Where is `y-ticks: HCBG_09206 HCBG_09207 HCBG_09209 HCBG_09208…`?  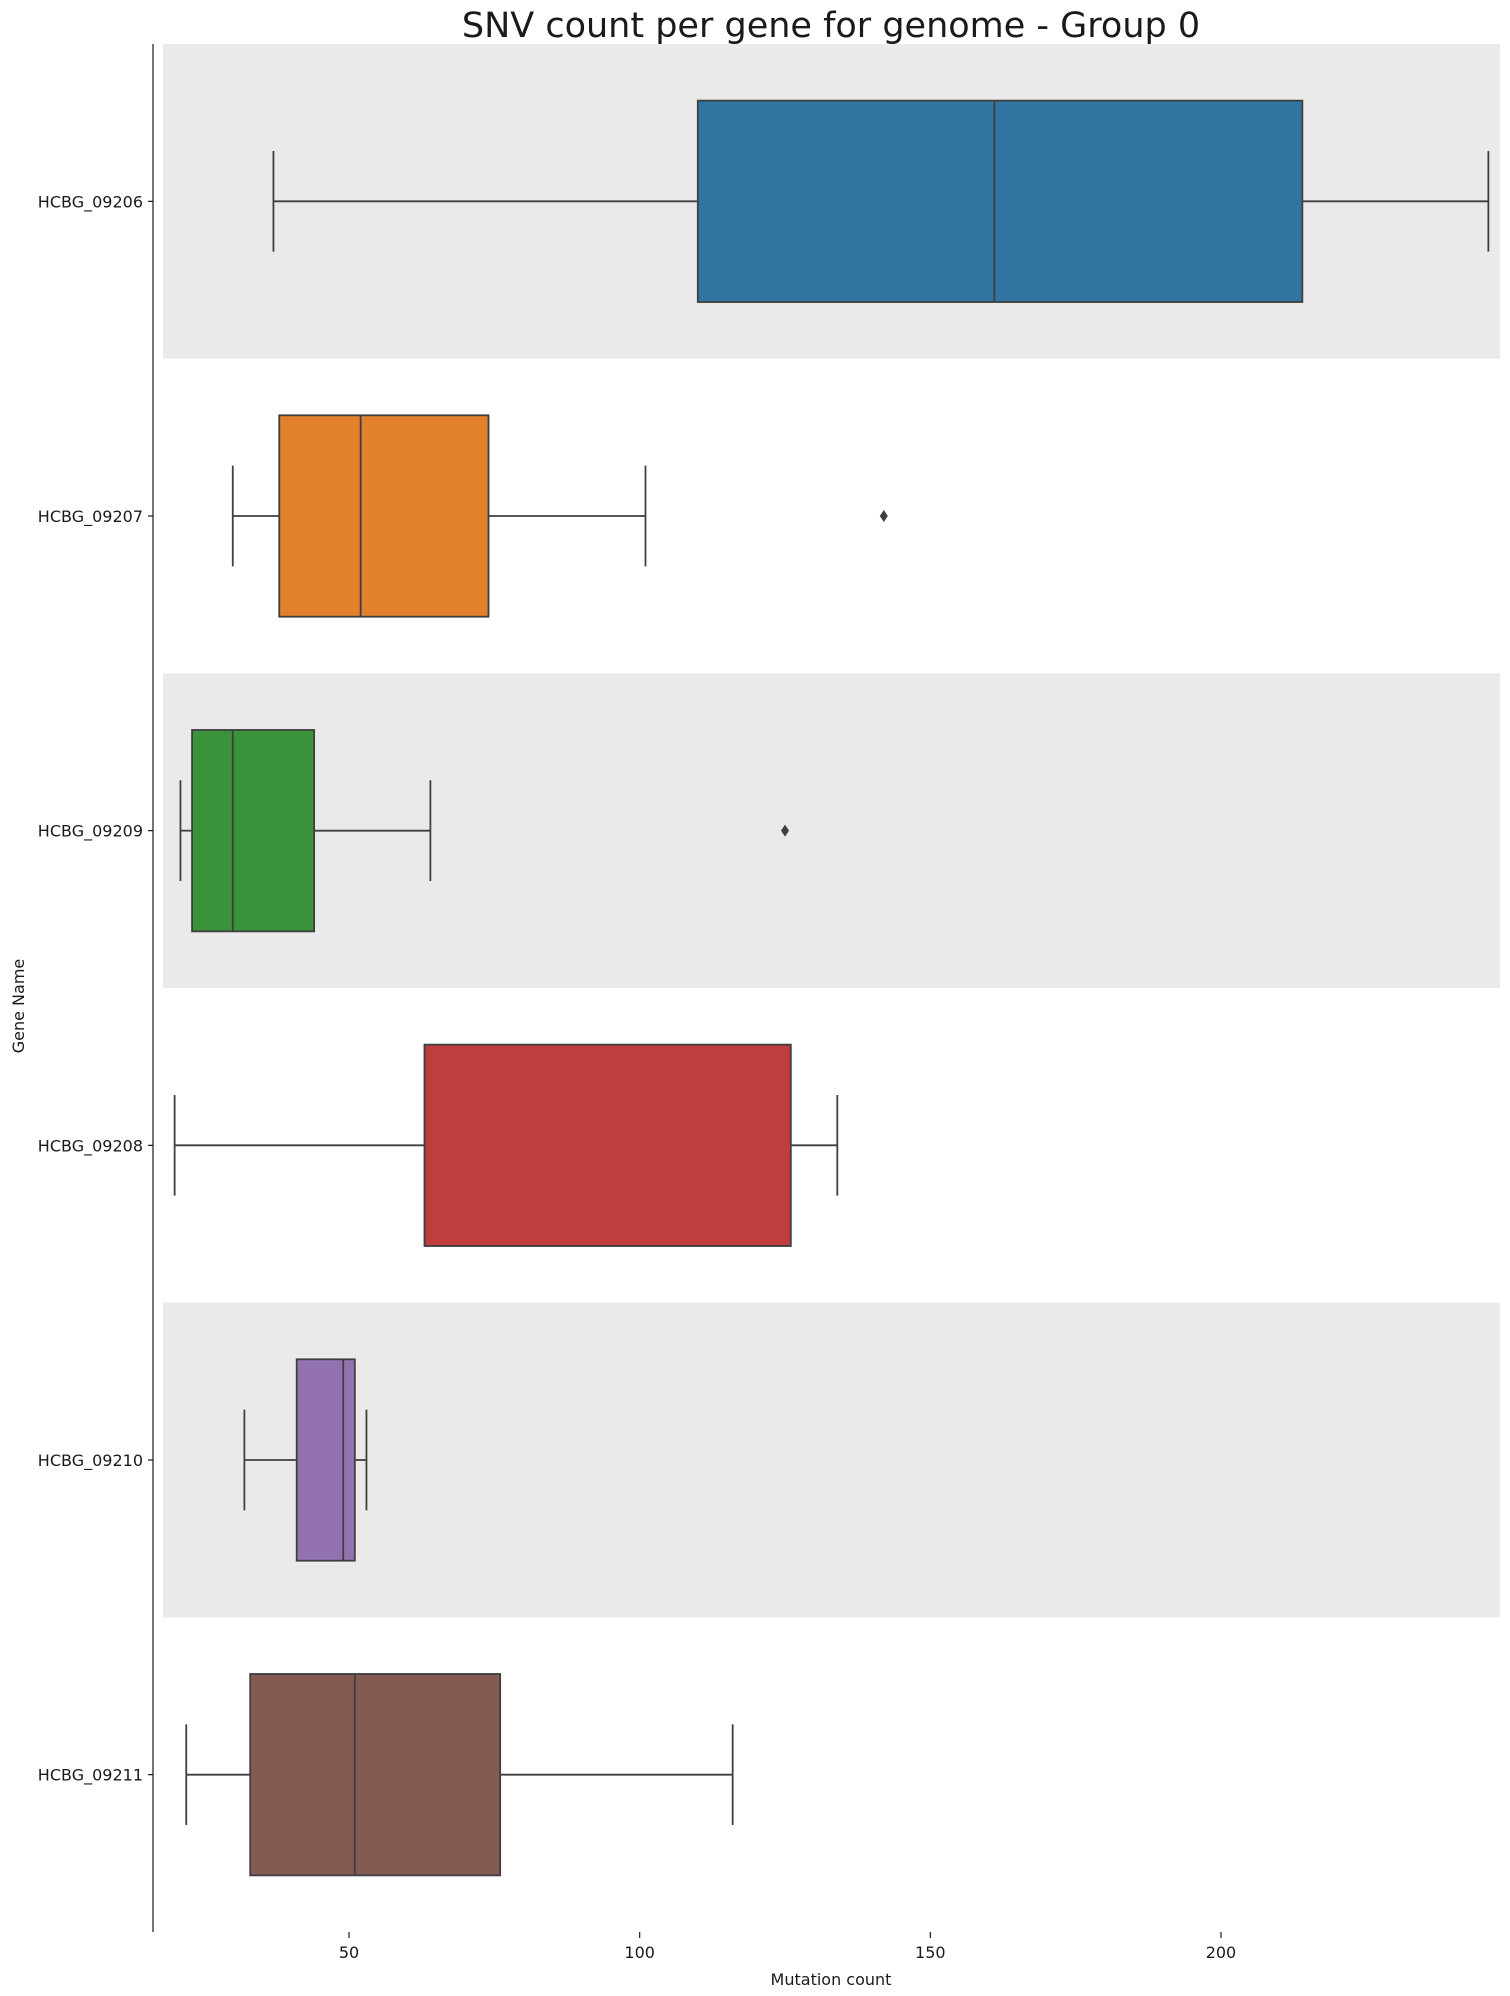 y-ticks: HCBG_09206 HCBG_09207 HCBG_09209 HCBG_09208… is located at coordinates (95, 989).